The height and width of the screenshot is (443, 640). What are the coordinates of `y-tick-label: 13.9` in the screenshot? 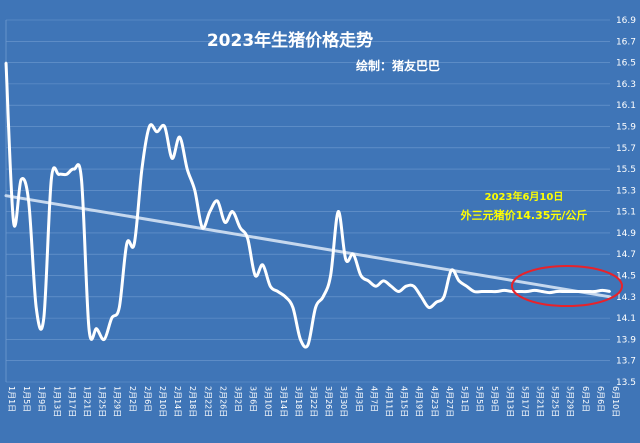 It's located at (626, 340).